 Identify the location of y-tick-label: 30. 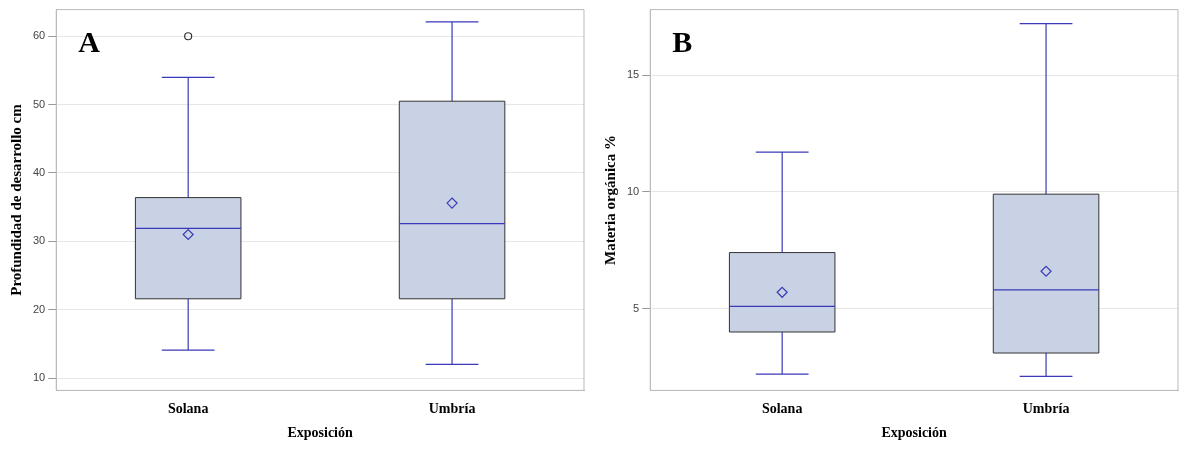
(39, 240).